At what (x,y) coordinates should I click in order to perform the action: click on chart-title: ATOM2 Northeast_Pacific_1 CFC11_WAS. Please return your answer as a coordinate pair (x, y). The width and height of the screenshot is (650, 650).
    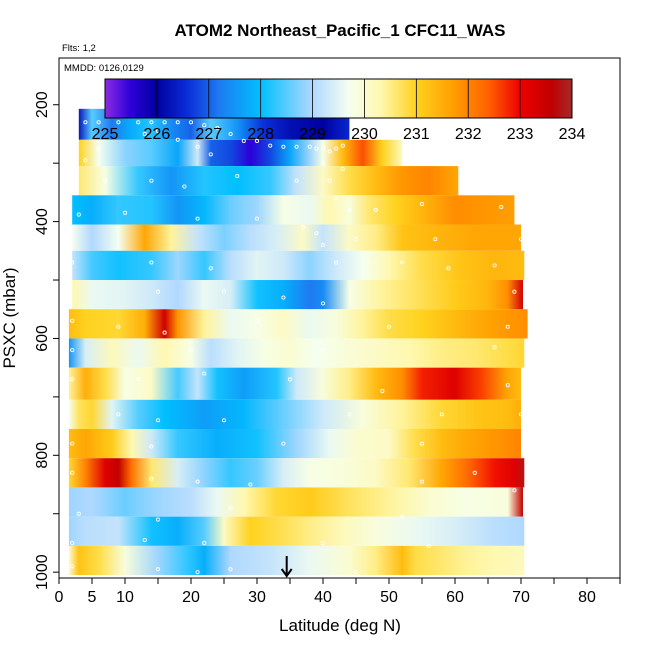
    Looking at the image, I should click on (340, 30).